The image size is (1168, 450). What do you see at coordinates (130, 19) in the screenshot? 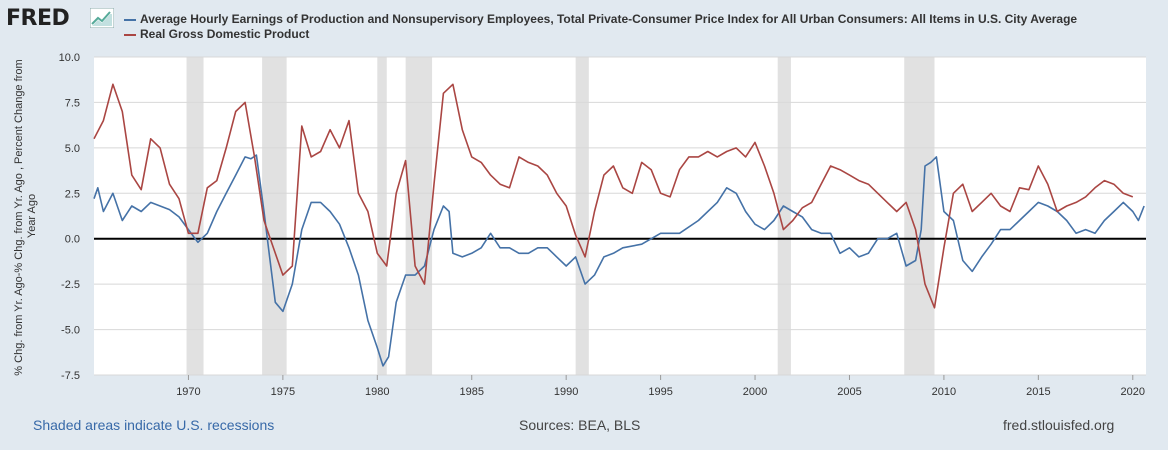
I see `legend-swatch-blue` at bounding box center [130, 19].